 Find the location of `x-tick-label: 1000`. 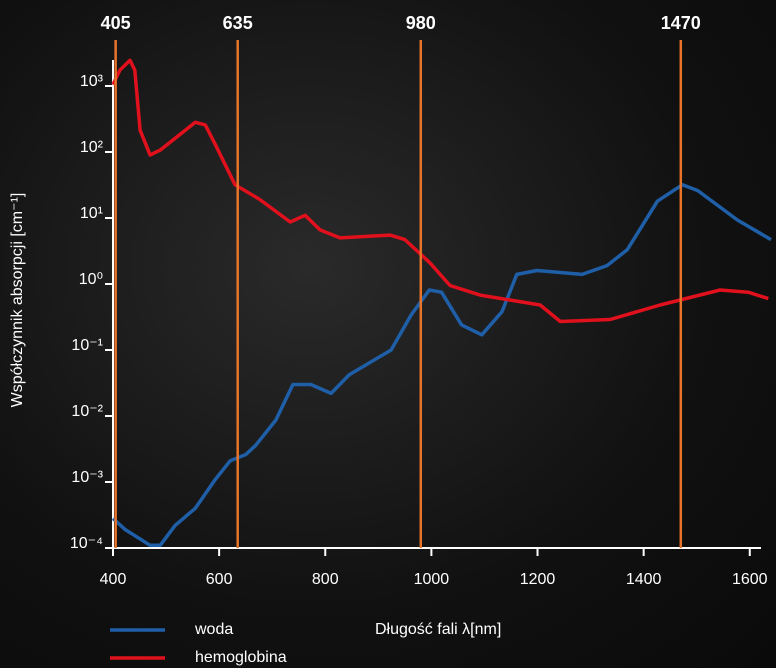

x-tick-label: 1000 is located at coordinates (432, 579).